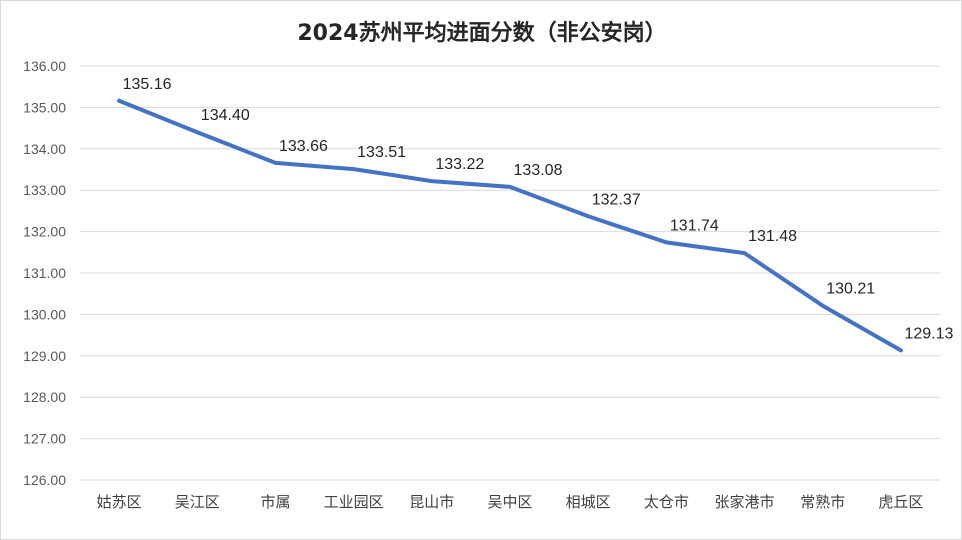 This screenshot has height=540, width=962. Describe the element at coordinates (44, 107) in the screenshot. I see `y-tick-label: 135.00` at that location.